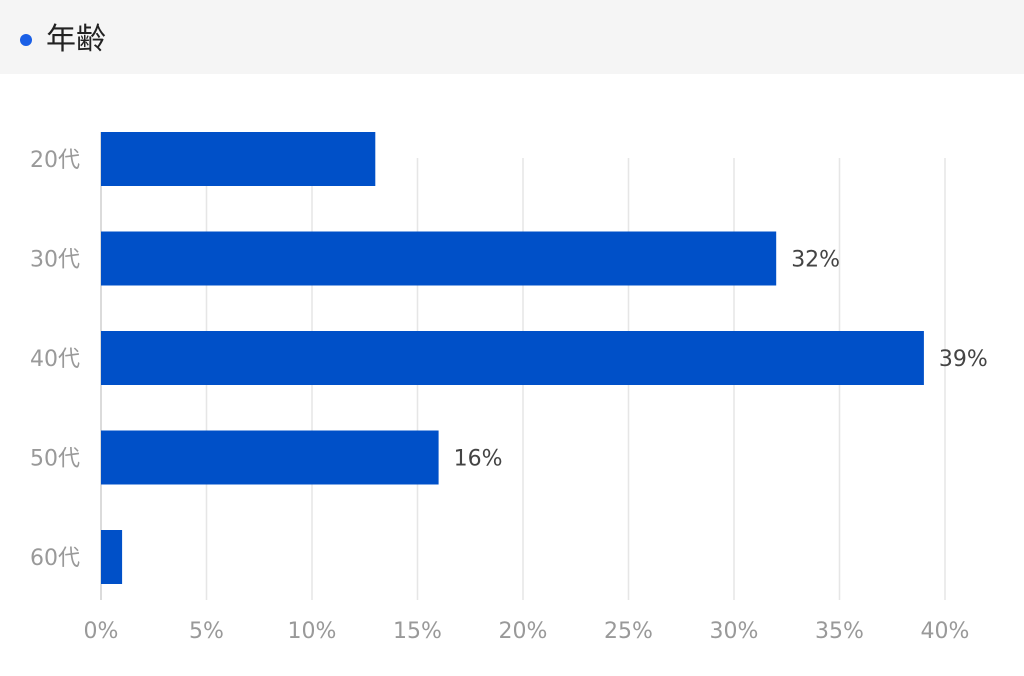  Describe the element at coordinates (55, 558) in the screenshot. I see `category-label: 60代` at that location.